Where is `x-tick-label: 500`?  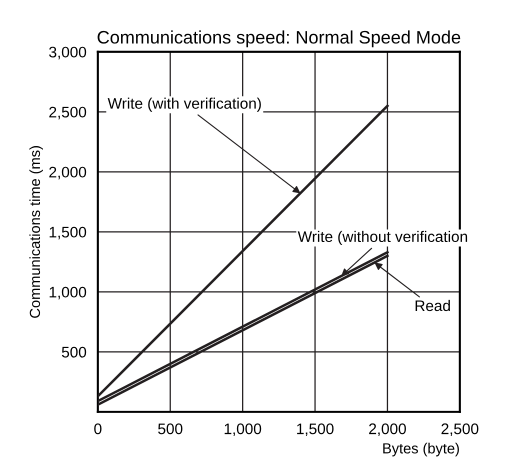 x-tick-label: 500 is located at coordinates (170, 428).